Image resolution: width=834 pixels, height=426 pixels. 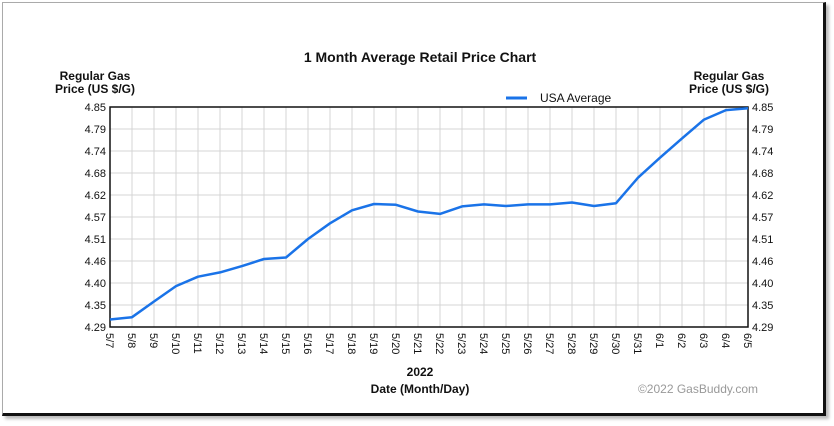 I want to click on x-tick-label: 5/26, so click(x=527, y=343).